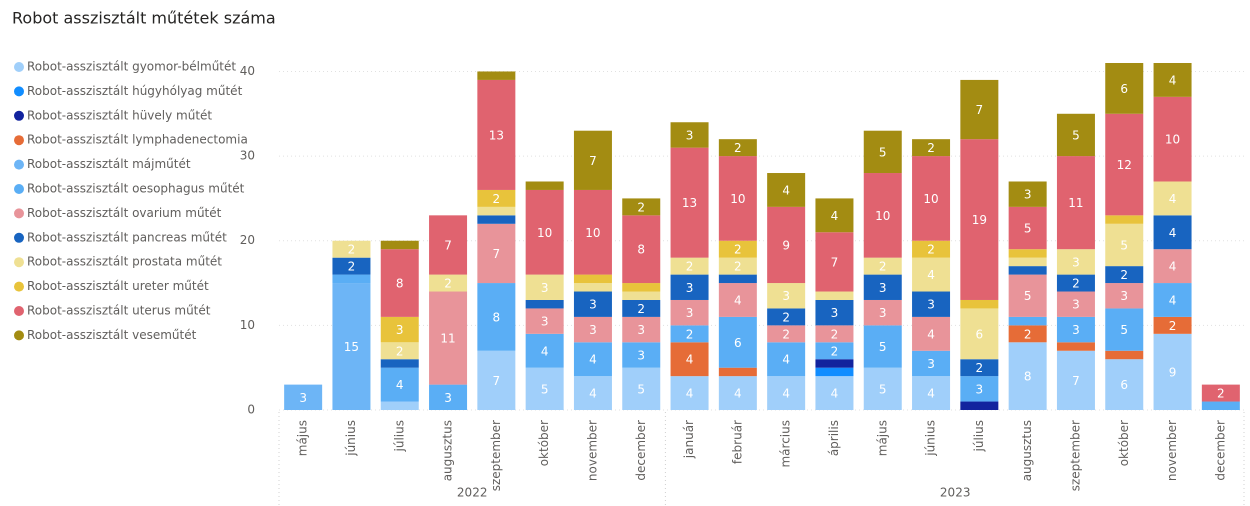 This screenshot has height=506, width=1250. I want to click on x-tick-label: január, so click(689, 439).